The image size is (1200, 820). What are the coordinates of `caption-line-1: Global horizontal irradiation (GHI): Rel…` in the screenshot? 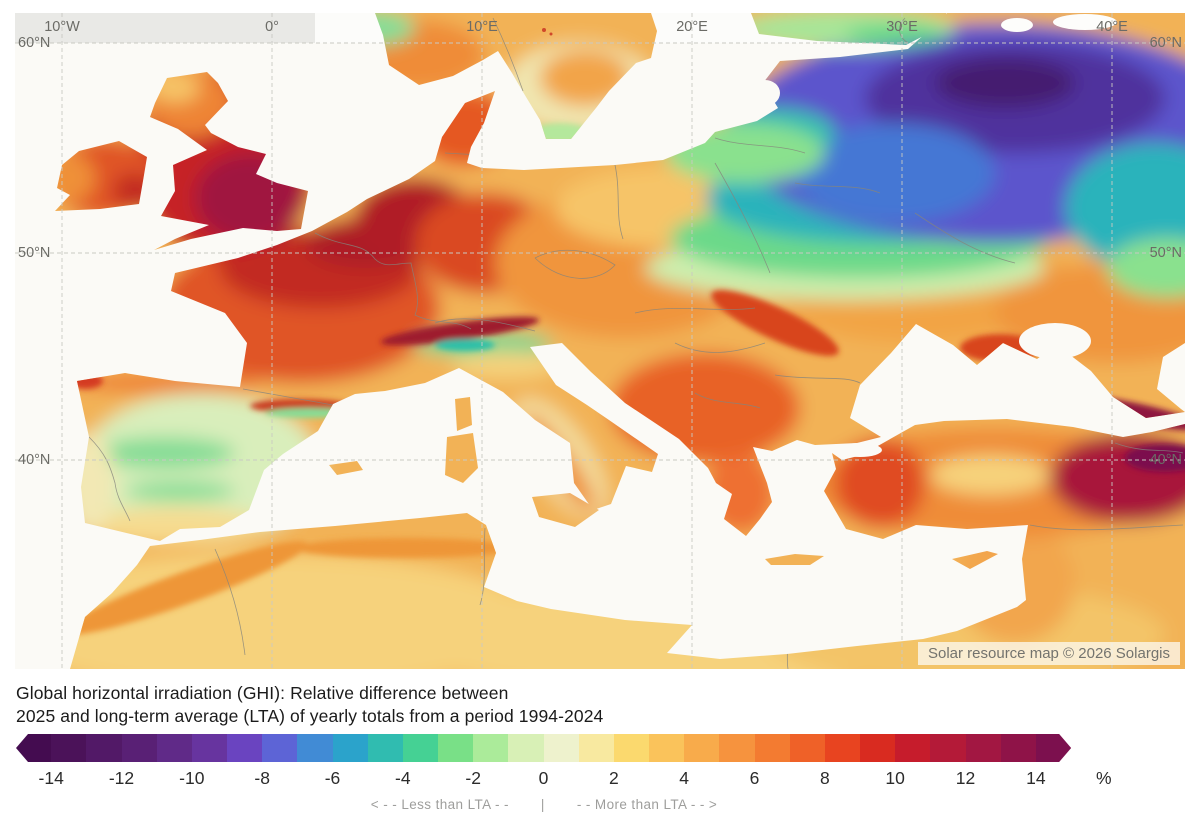 It's located at (262, 693).